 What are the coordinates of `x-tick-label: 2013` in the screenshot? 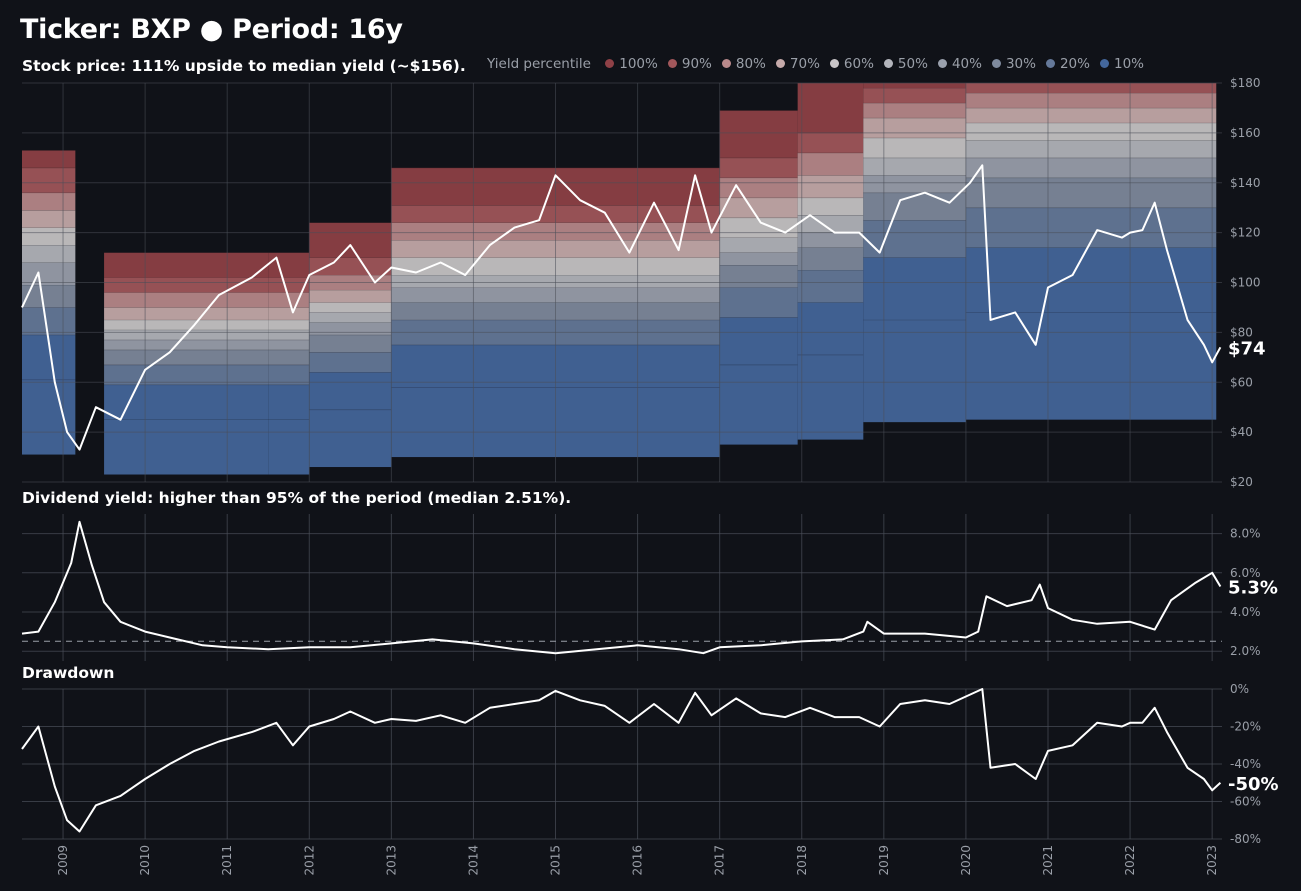 It's located at (391, 860).